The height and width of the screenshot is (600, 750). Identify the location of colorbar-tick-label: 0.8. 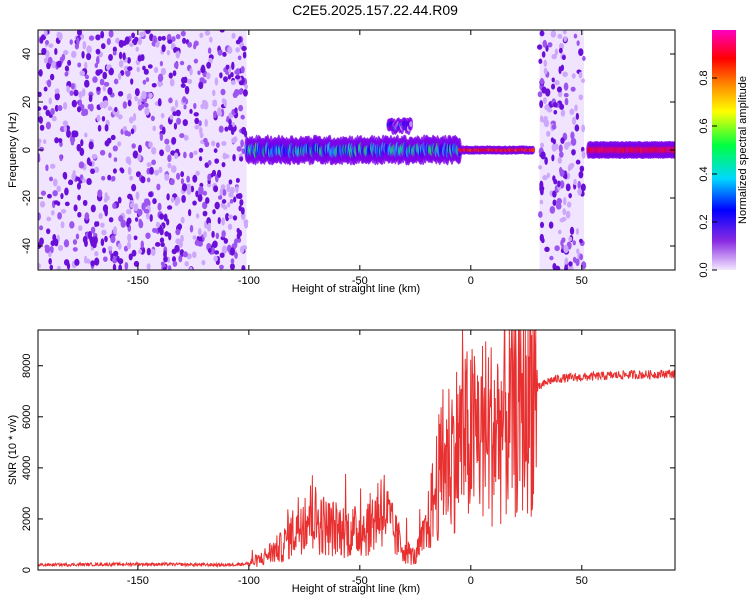
(704, 77).